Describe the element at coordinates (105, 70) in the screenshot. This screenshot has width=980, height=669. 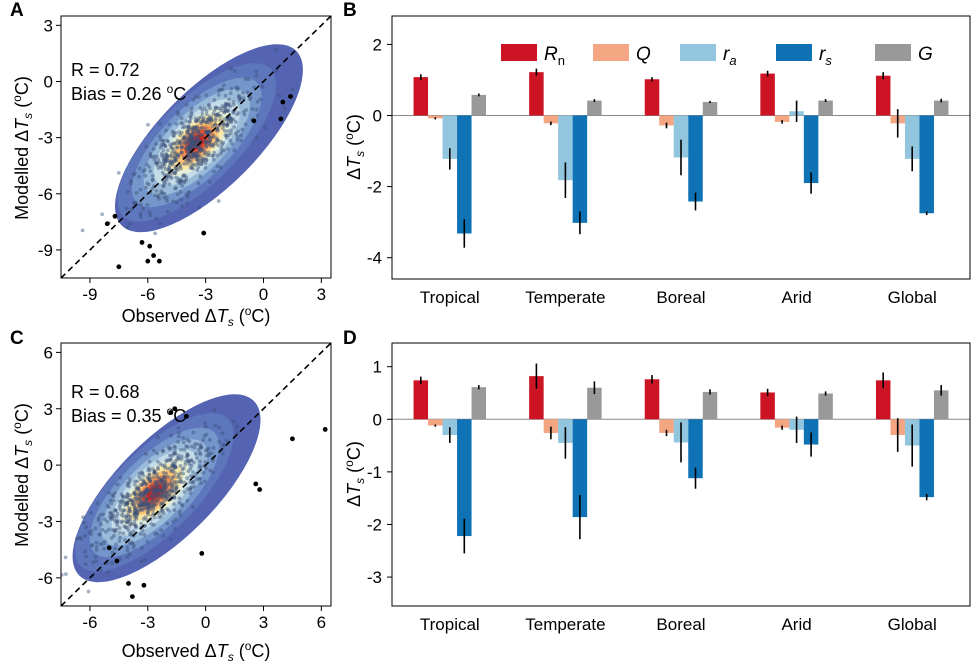
I see `annotation-r-a: R = 0.72` at that location.